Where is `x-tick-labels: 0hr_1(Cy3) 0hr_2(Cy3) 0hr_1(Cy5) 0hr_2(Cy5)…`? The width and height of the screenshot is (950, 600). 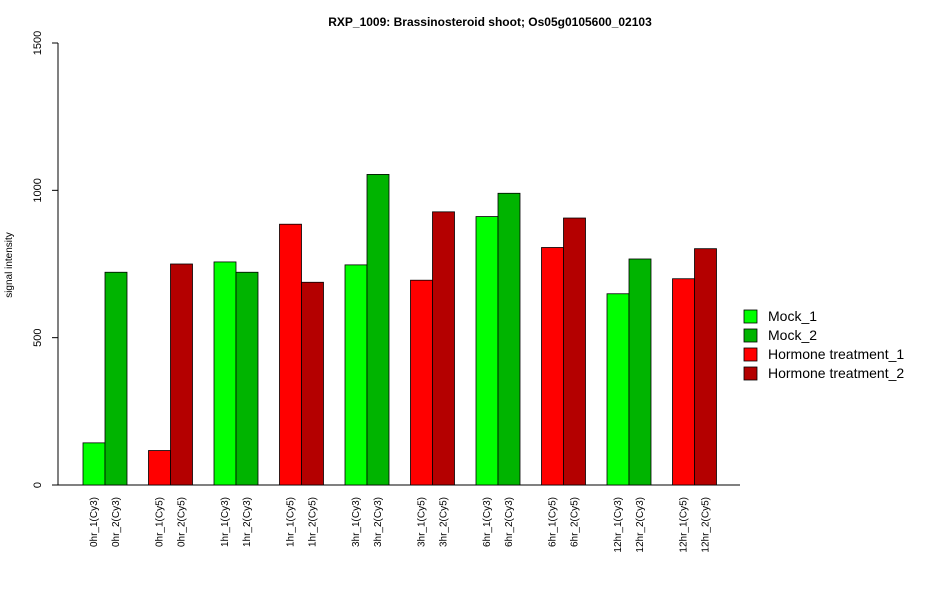
x-tick-labels: 0hr_1(Cy3) 0hr_2(Cy3) 0hr_1(Cy5) 0hr_2(Cy5)… is located at coordinates (400, 525).